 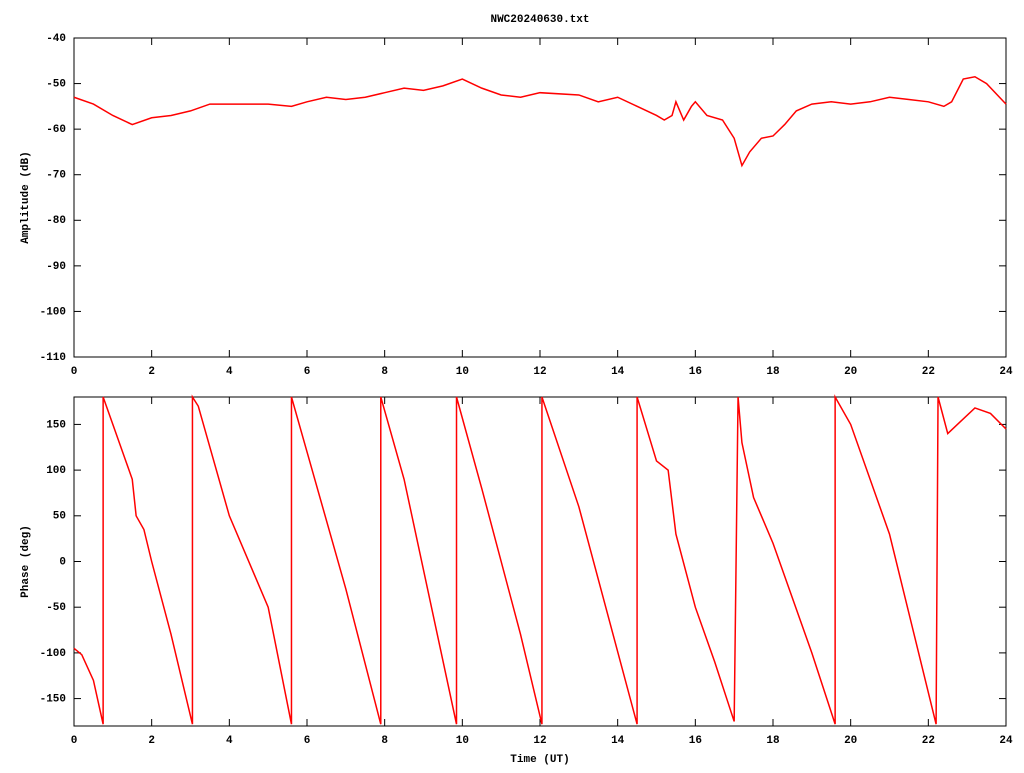 What do you see at coordinates (26, 561) in the screenshot?
I see `y-axis-label: Phase (deg)` at bounding box center [26, 561].